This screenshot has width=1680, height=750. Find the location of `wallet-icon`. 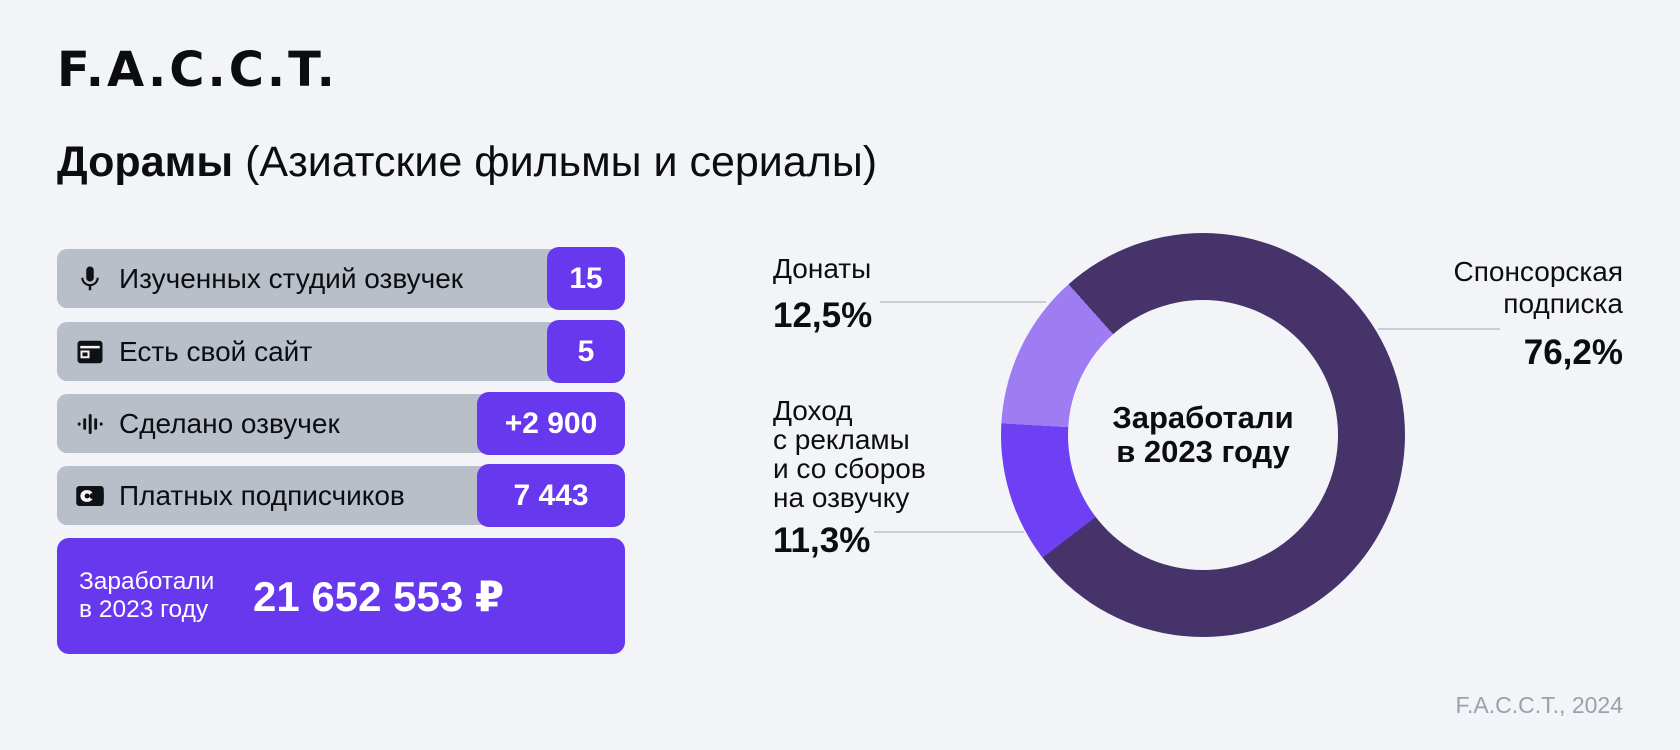

wallet-icon is located at coordinates (90, 495).